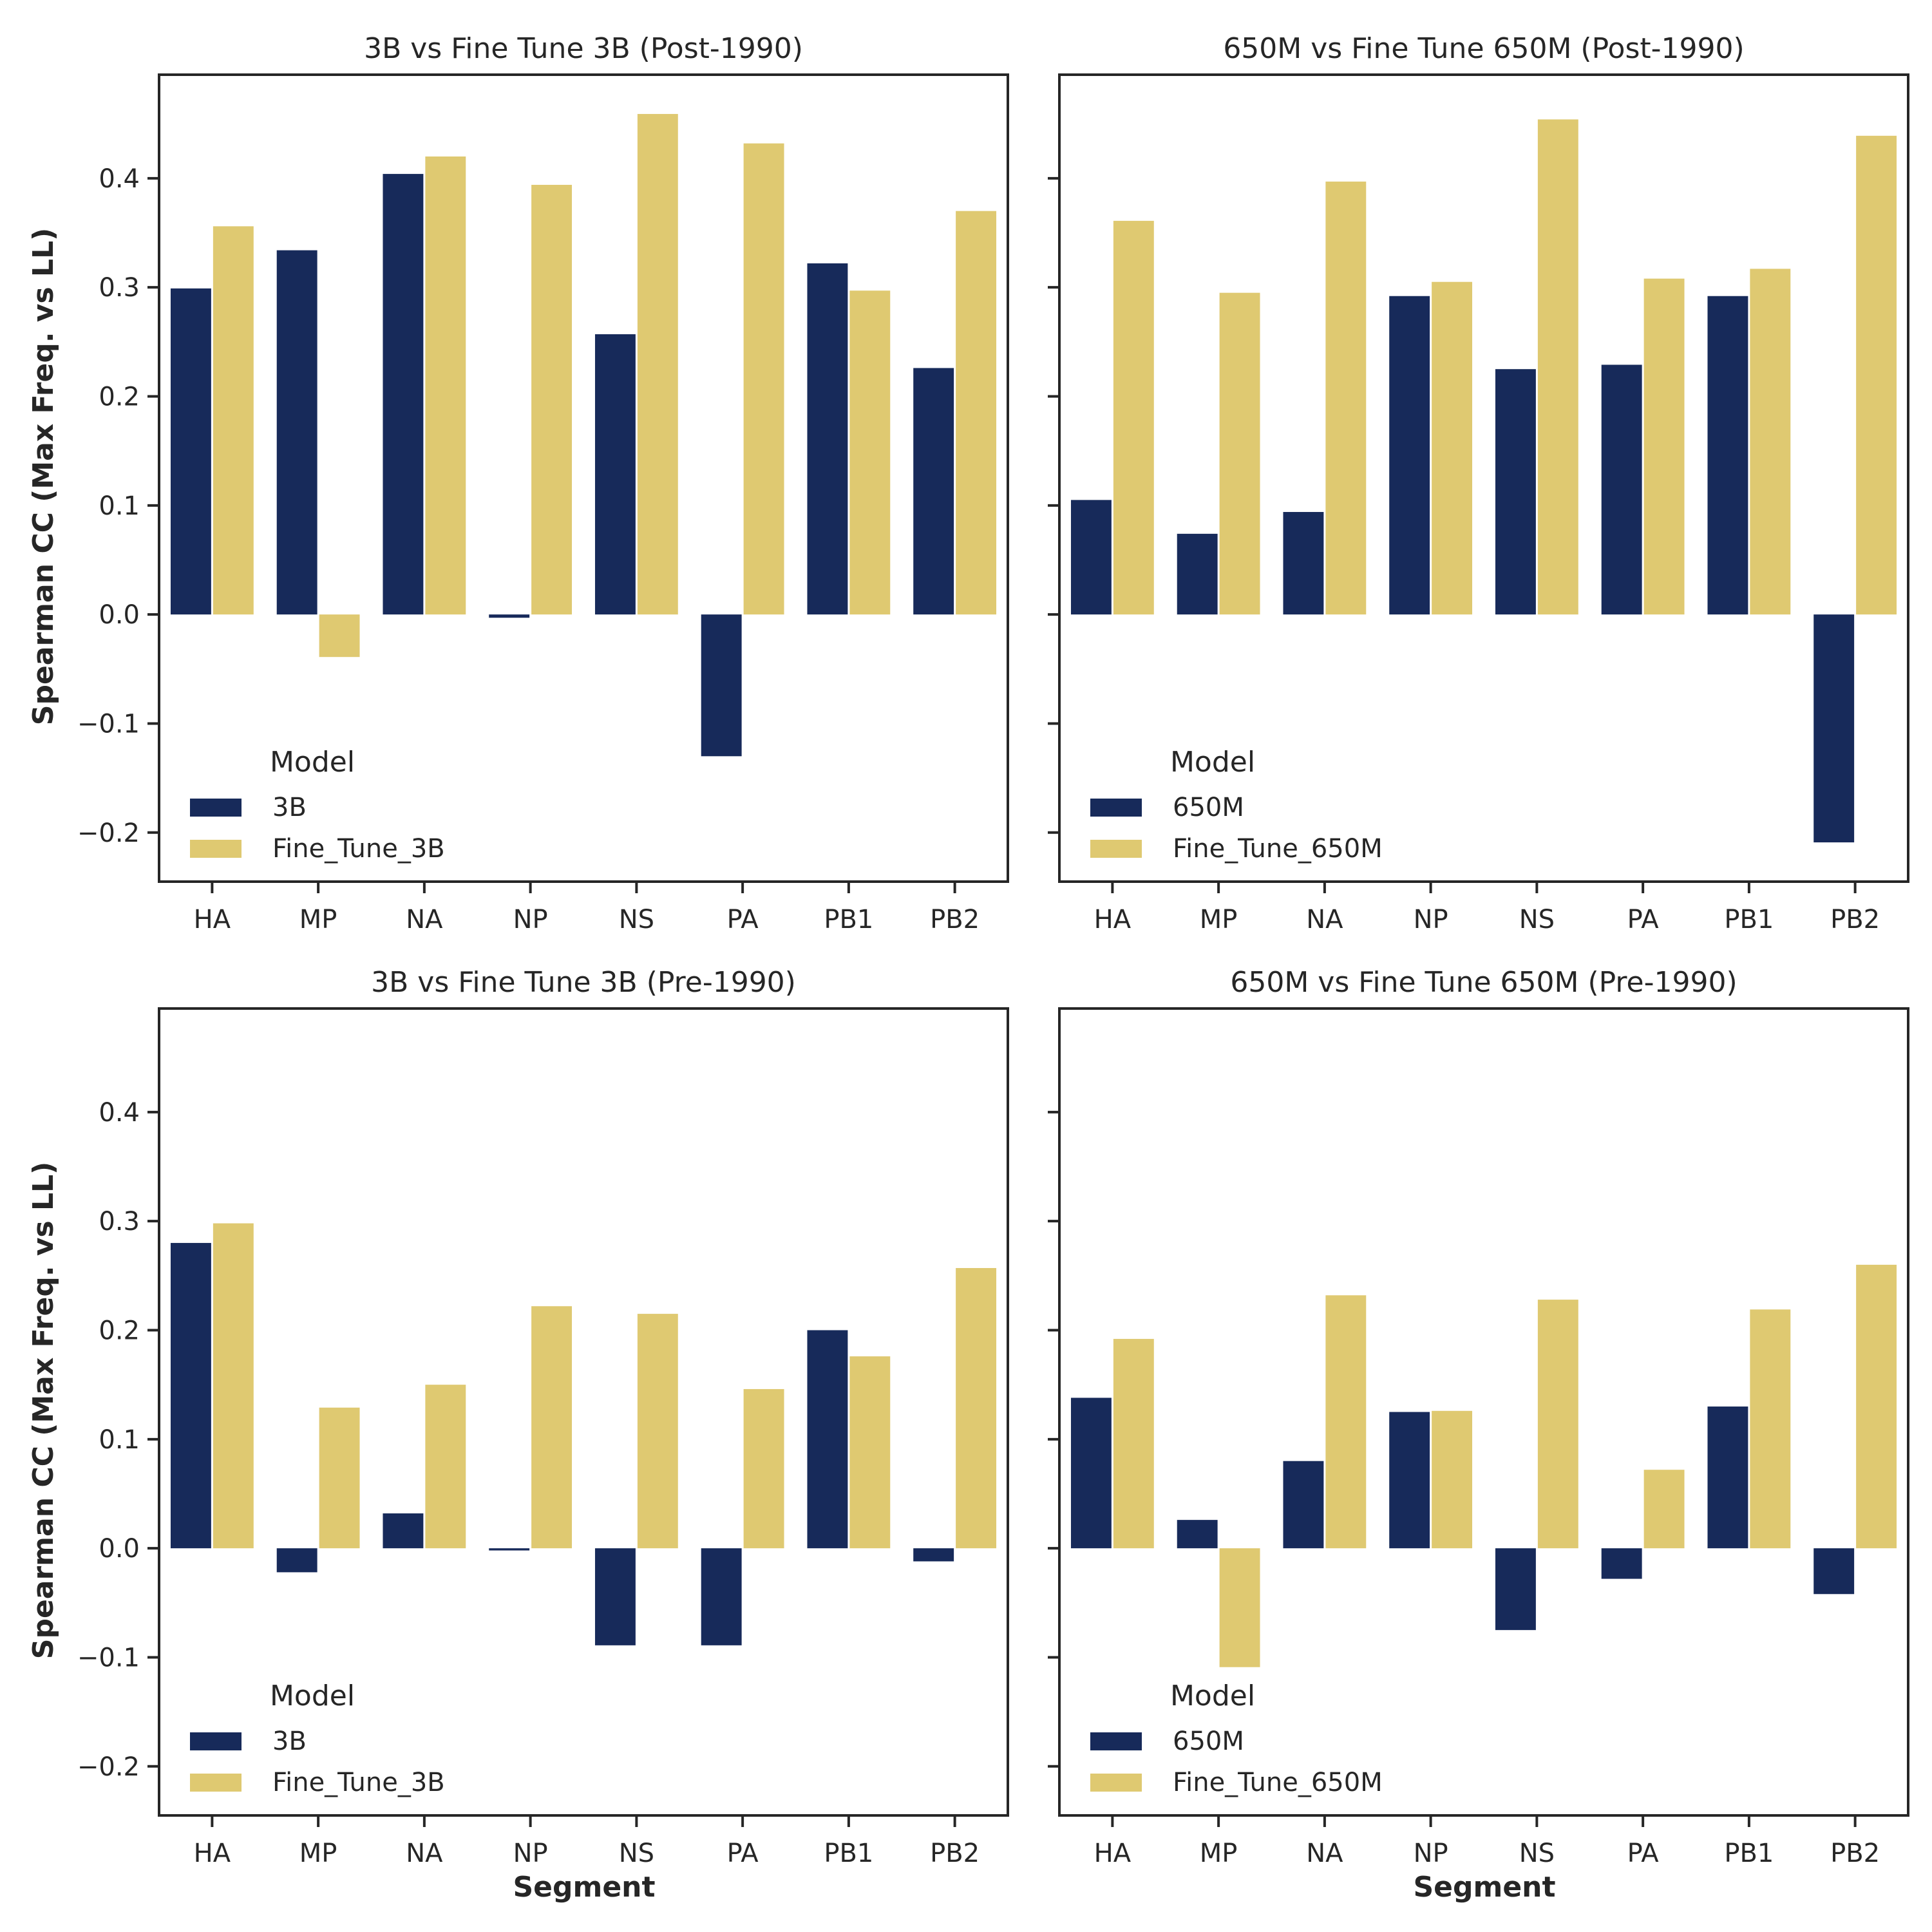 The height and width of the screenshot is (1932, 1932). Describe the element at coordinates (1484, 1888) in the screenshot. I see `x-axis-label-right: Segment` at that location.